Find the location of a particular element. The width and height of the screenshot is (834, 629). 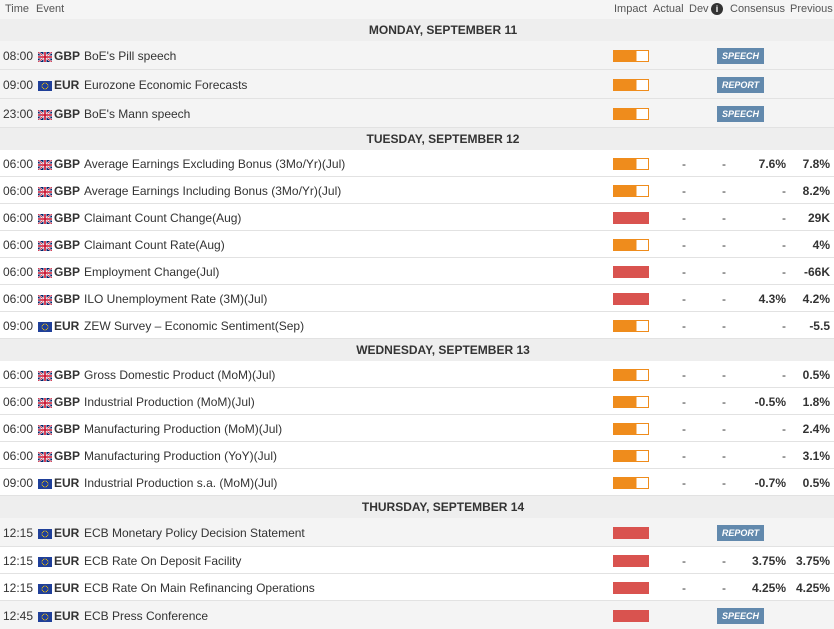

consensus-value: -0.7% is located at coordinates (770, 482).